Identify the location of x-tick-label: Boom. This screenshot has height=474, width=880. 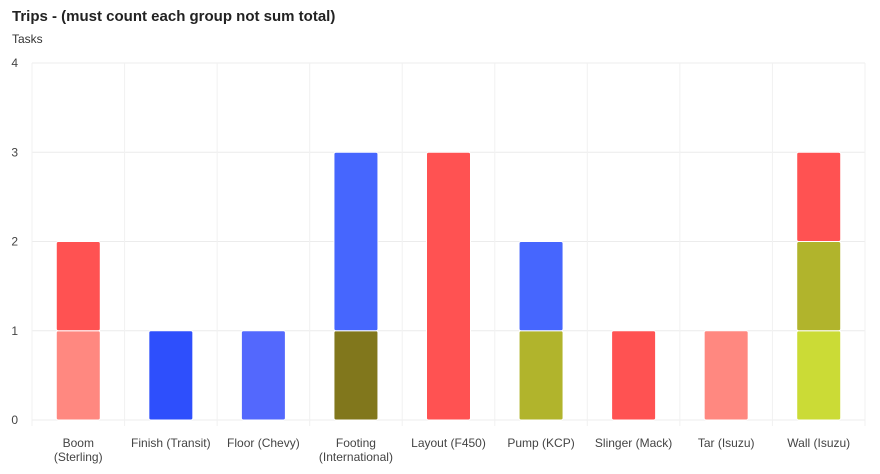
(78, 443).